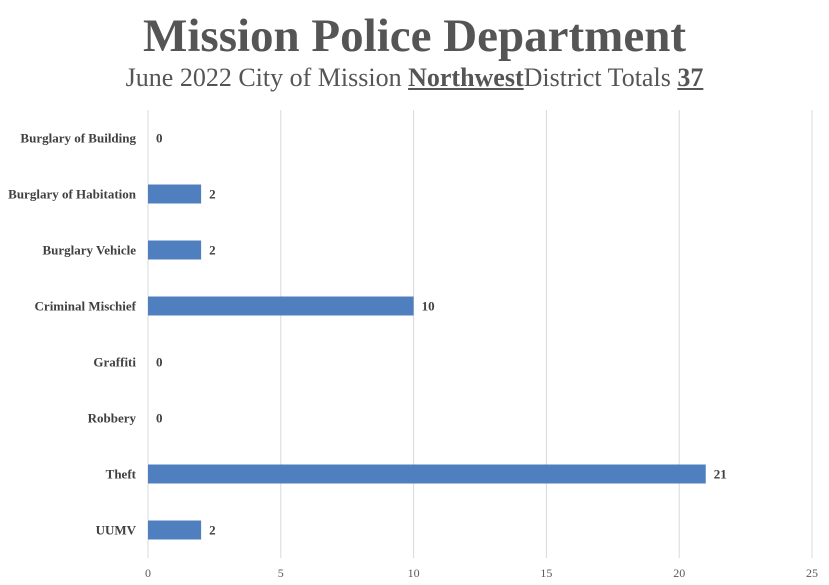 The image size is (829, 585). I want to click on x-tick-label: 5, so click(281, 573).